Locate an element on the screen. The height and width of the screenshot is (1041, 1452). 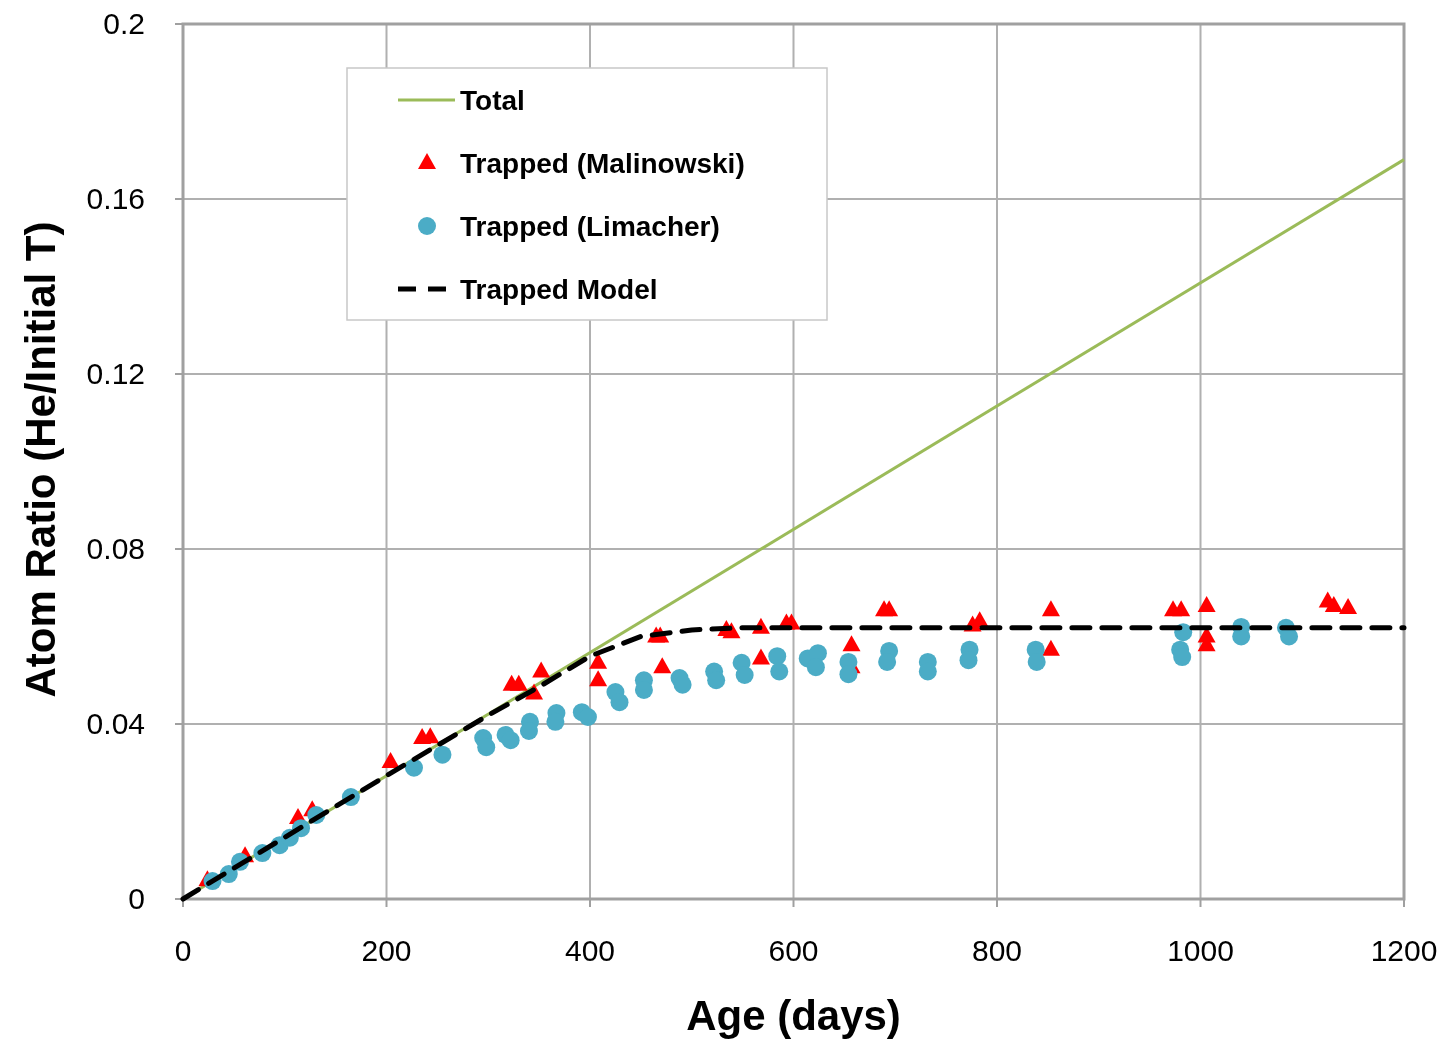
y-tick-label: 0.04 is located at coordinates (115, 723).